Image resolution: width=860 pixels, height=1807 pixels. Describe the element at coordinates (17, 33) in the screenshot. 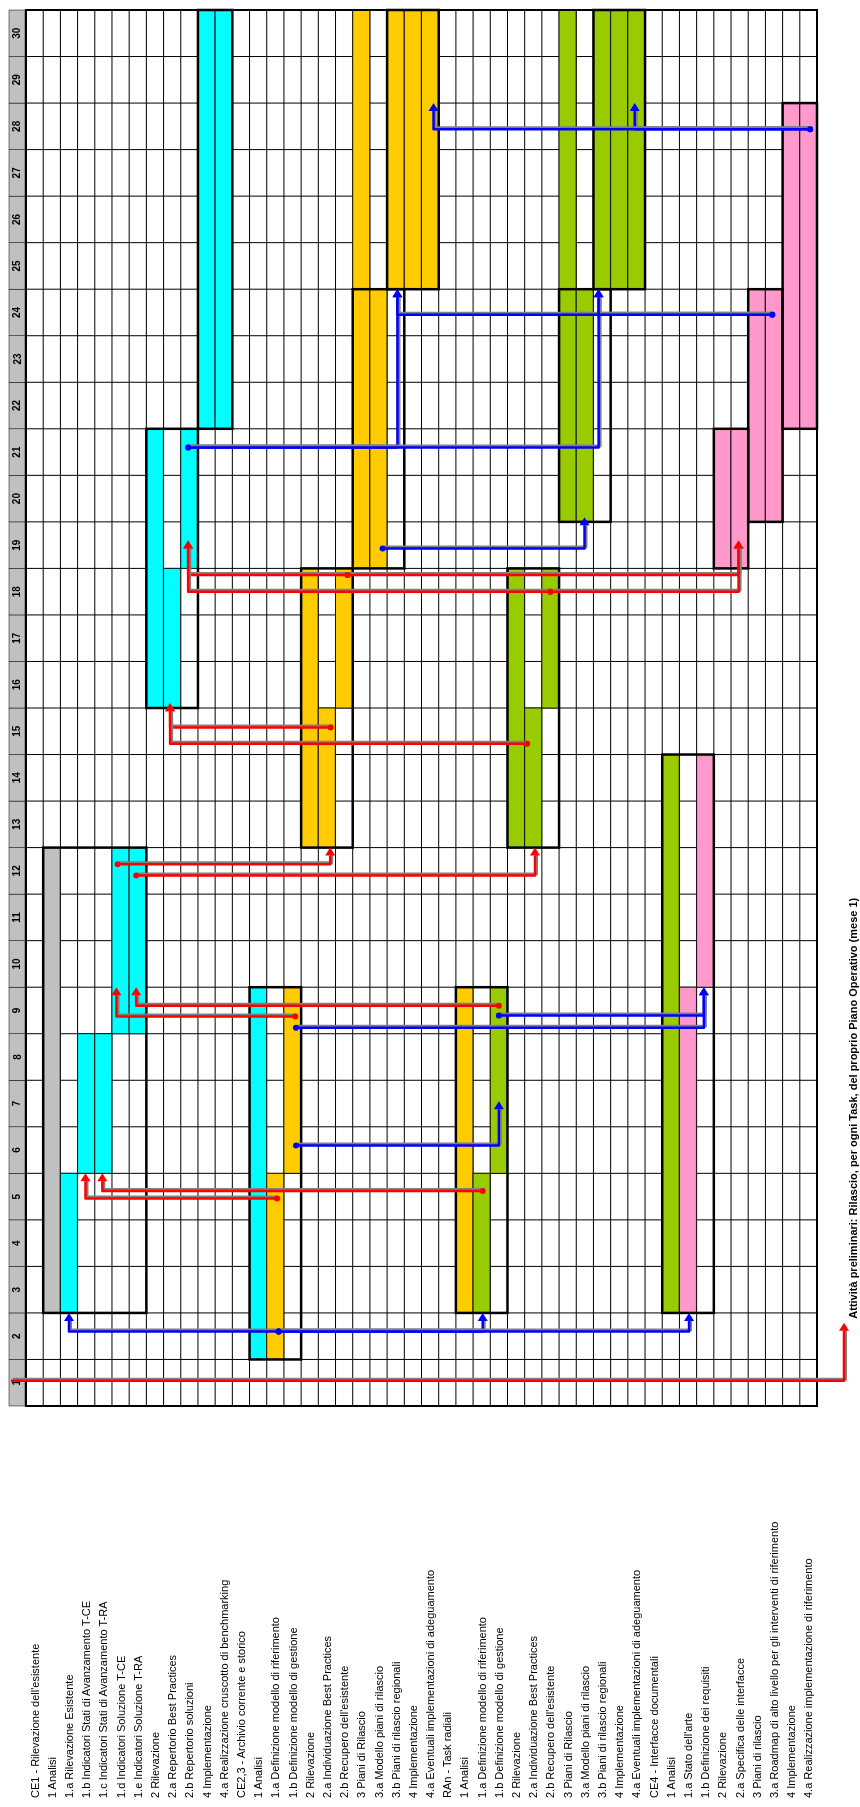

I see `y-tick-label: 30` at that location.